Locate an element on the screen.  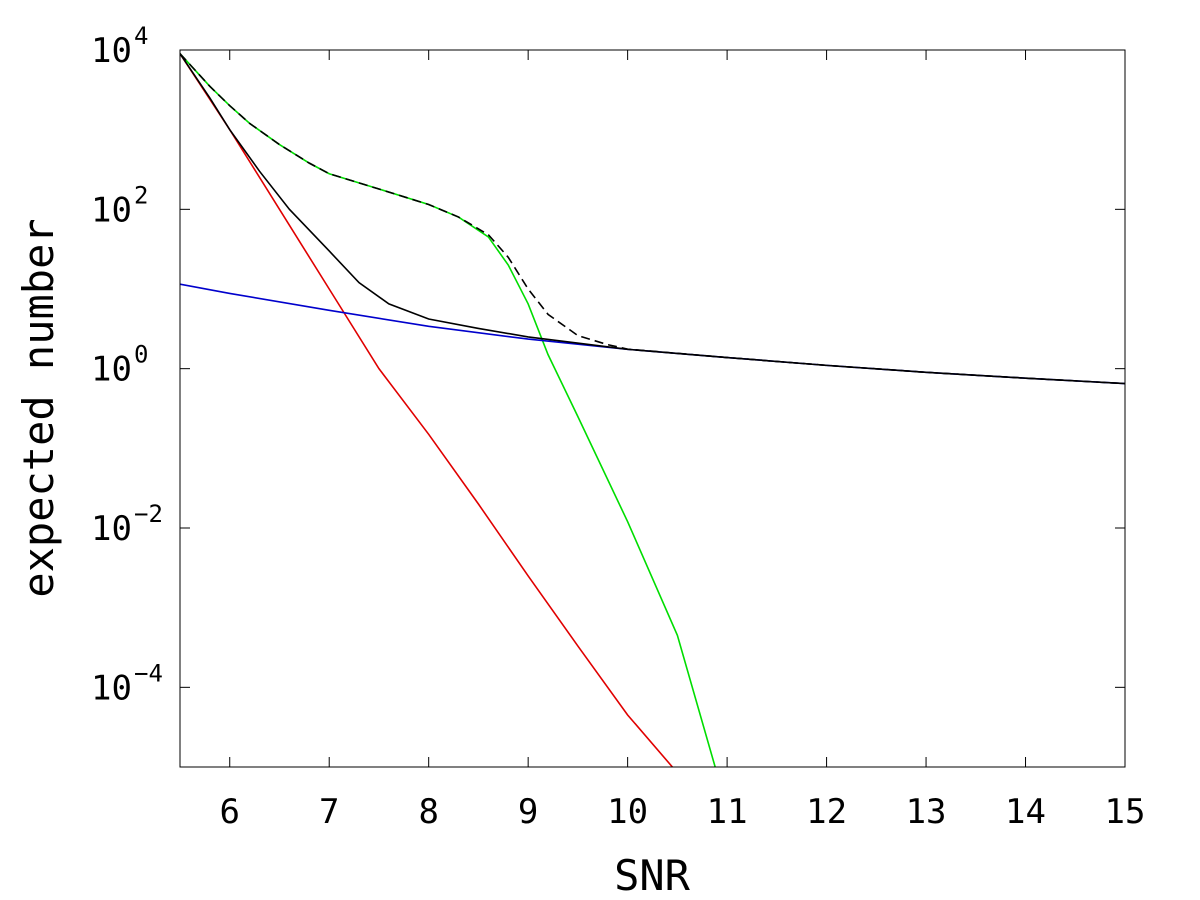
y-tick-exponent: −4 is located at coordinates (148, 673).